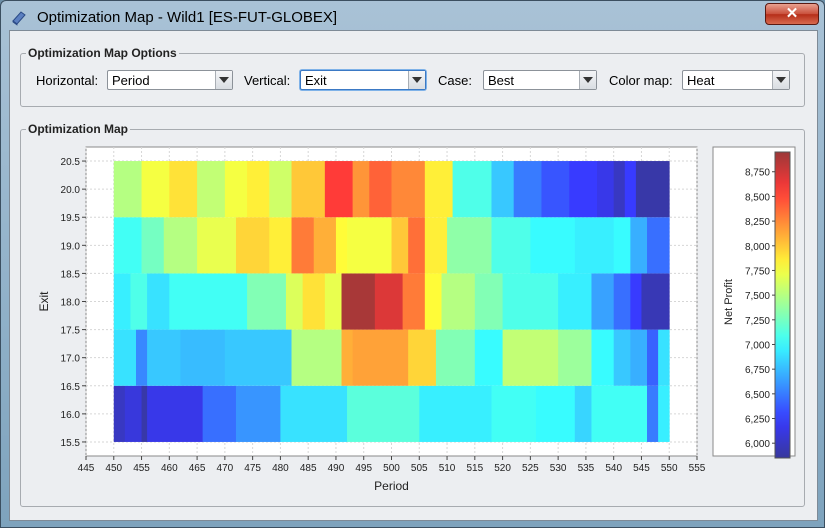  Describe the element at coordinates (131, 80) in the screenshot. I see `horizontal-select-value: Period` at that location.